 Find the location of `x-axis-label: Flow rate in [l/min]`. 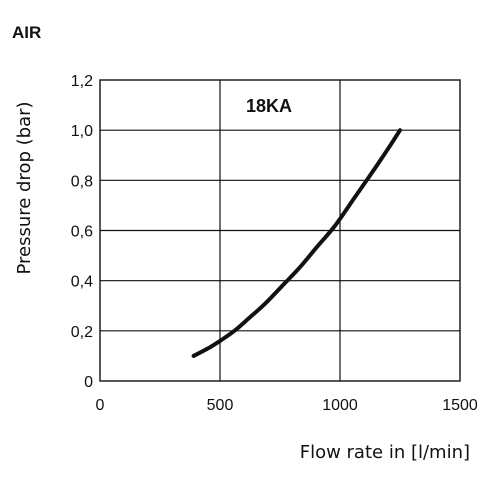

x-axis-label: Flow rate in [l/min] is located at coordinates (385, 452).